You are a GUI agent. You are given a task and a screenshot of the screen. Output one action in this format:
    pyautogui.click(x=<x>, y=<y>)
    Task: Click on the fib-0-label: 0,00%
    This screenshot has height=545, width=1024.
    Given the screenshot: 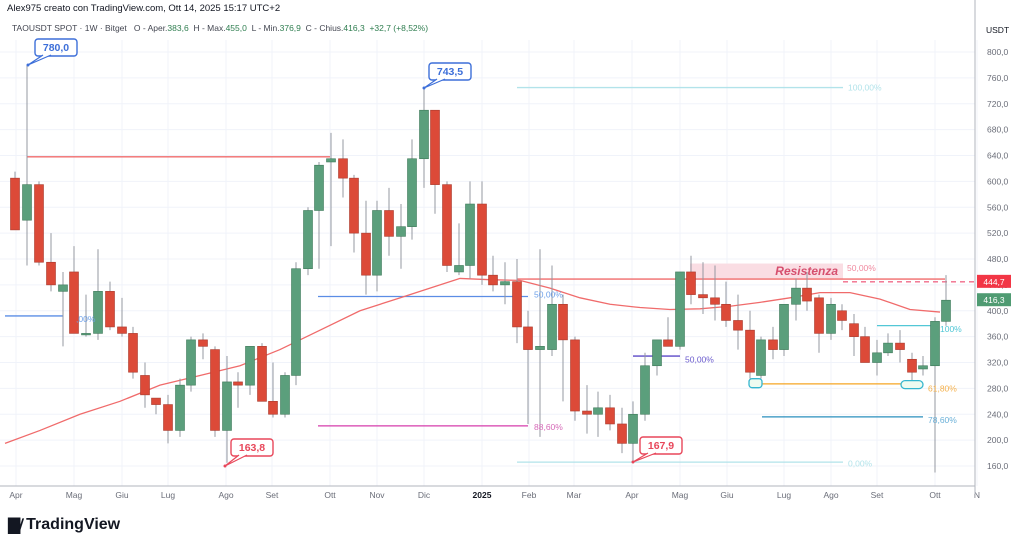 What is the action you would take?
    pyautogui.click(x=860, y=463)
    